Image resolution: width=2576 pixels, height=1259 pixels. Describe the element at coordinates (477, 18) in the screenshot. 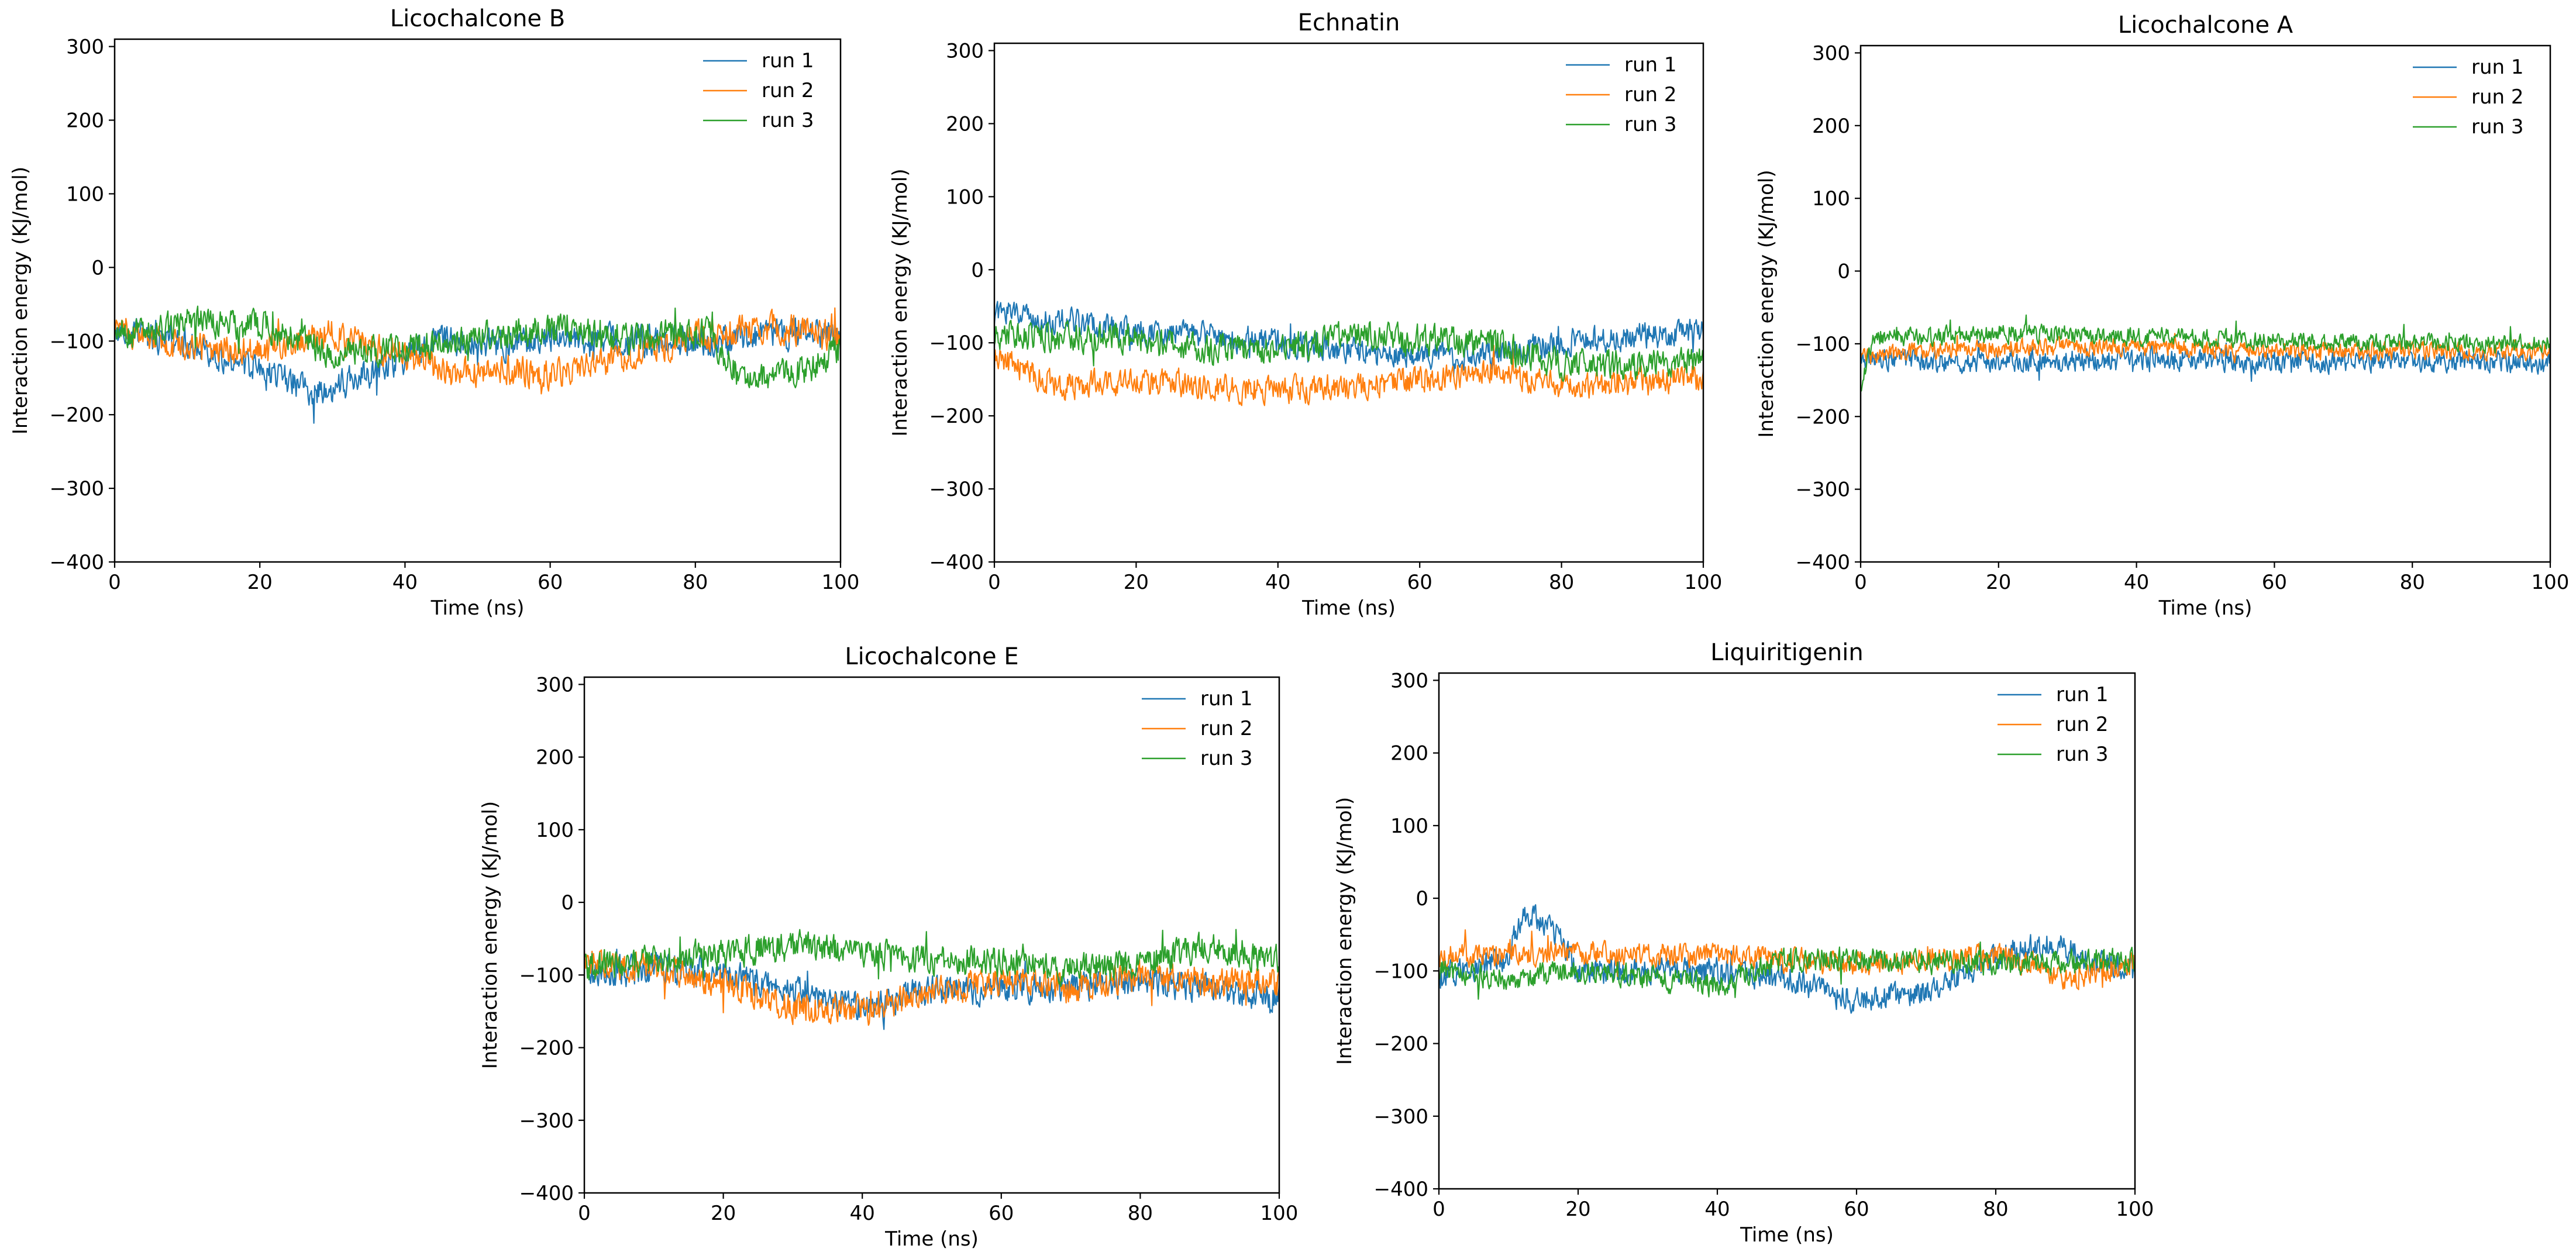

I see `chart-title: Licochalcone B` at that location.